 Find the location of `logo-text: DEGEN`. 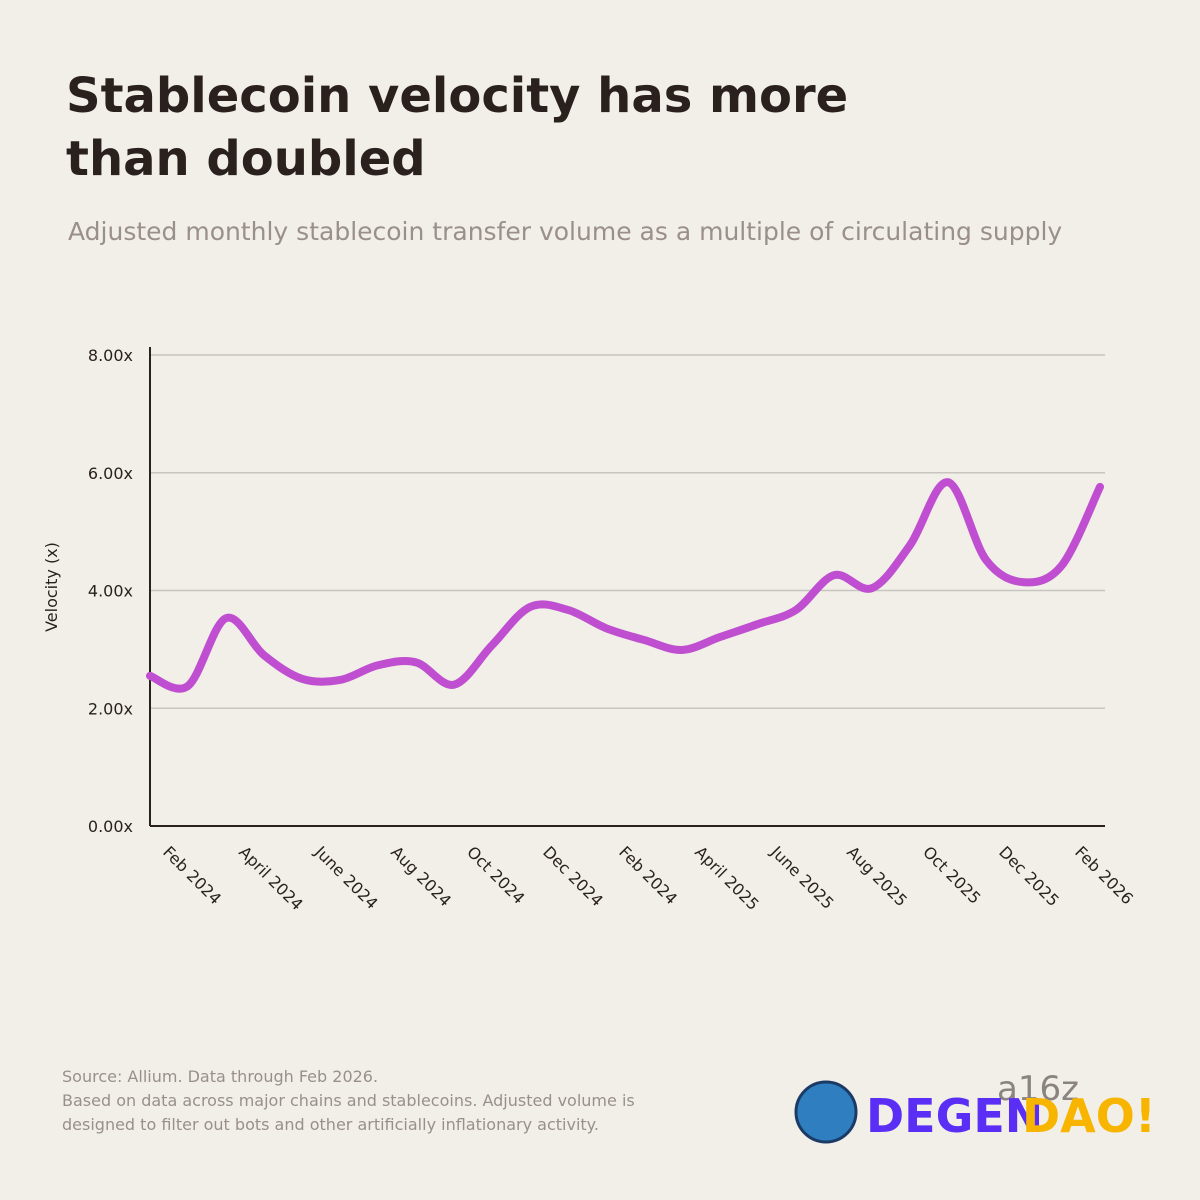

logo-text: DEGEN is located at coordinates (954, 1116).